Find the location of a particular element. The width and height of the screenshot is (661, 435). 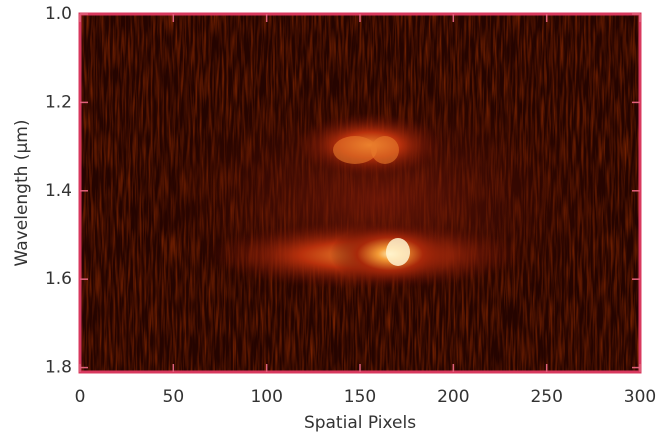

x-tick-label: 0 is located at coordinates (80, 397).